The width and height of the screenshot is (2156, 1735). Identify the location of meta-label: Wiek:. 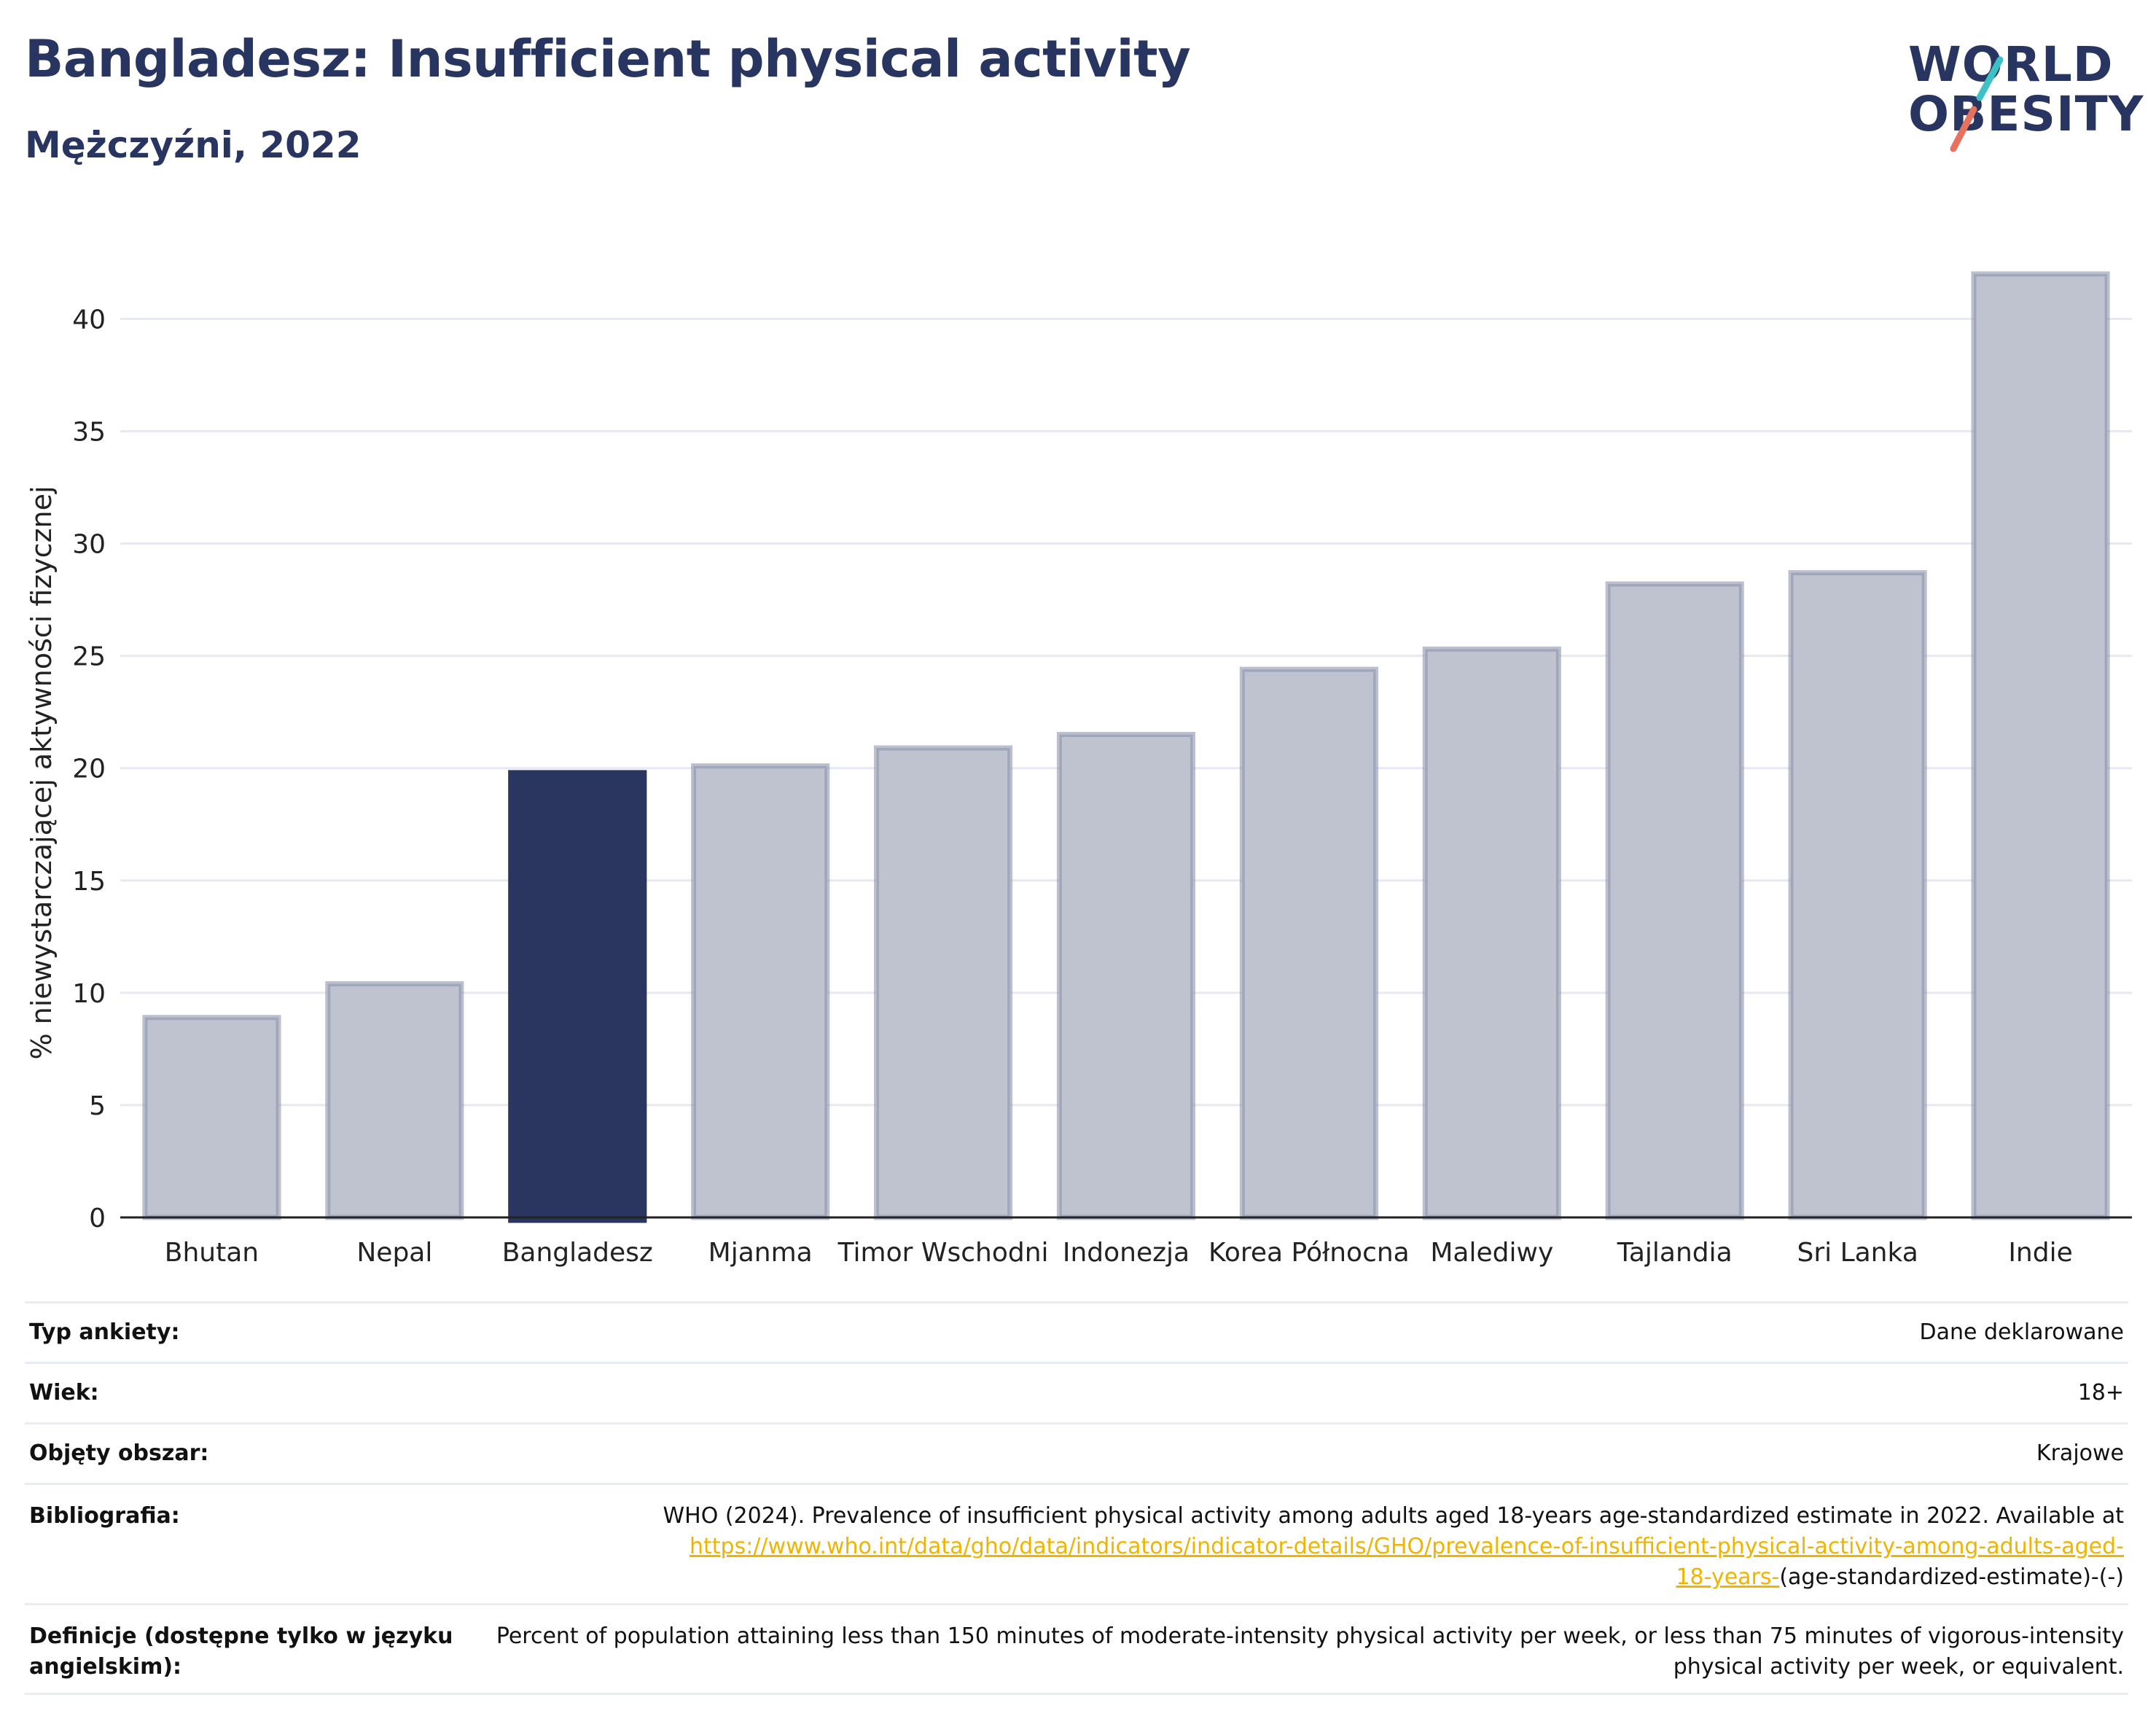
(64, 1392).